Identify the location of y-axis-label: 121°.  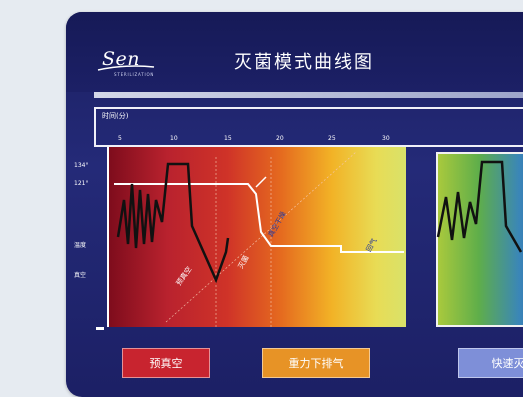
(81, 183).